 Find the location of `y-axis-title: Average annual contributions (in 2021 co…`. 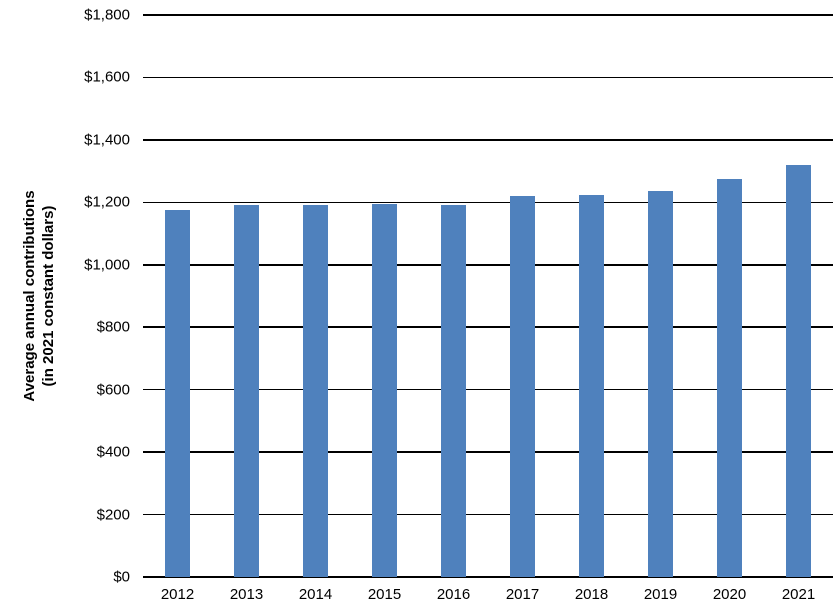

y-axis-title: Average annual contributions (in 2021 co… is located at coordinates (39, 295).